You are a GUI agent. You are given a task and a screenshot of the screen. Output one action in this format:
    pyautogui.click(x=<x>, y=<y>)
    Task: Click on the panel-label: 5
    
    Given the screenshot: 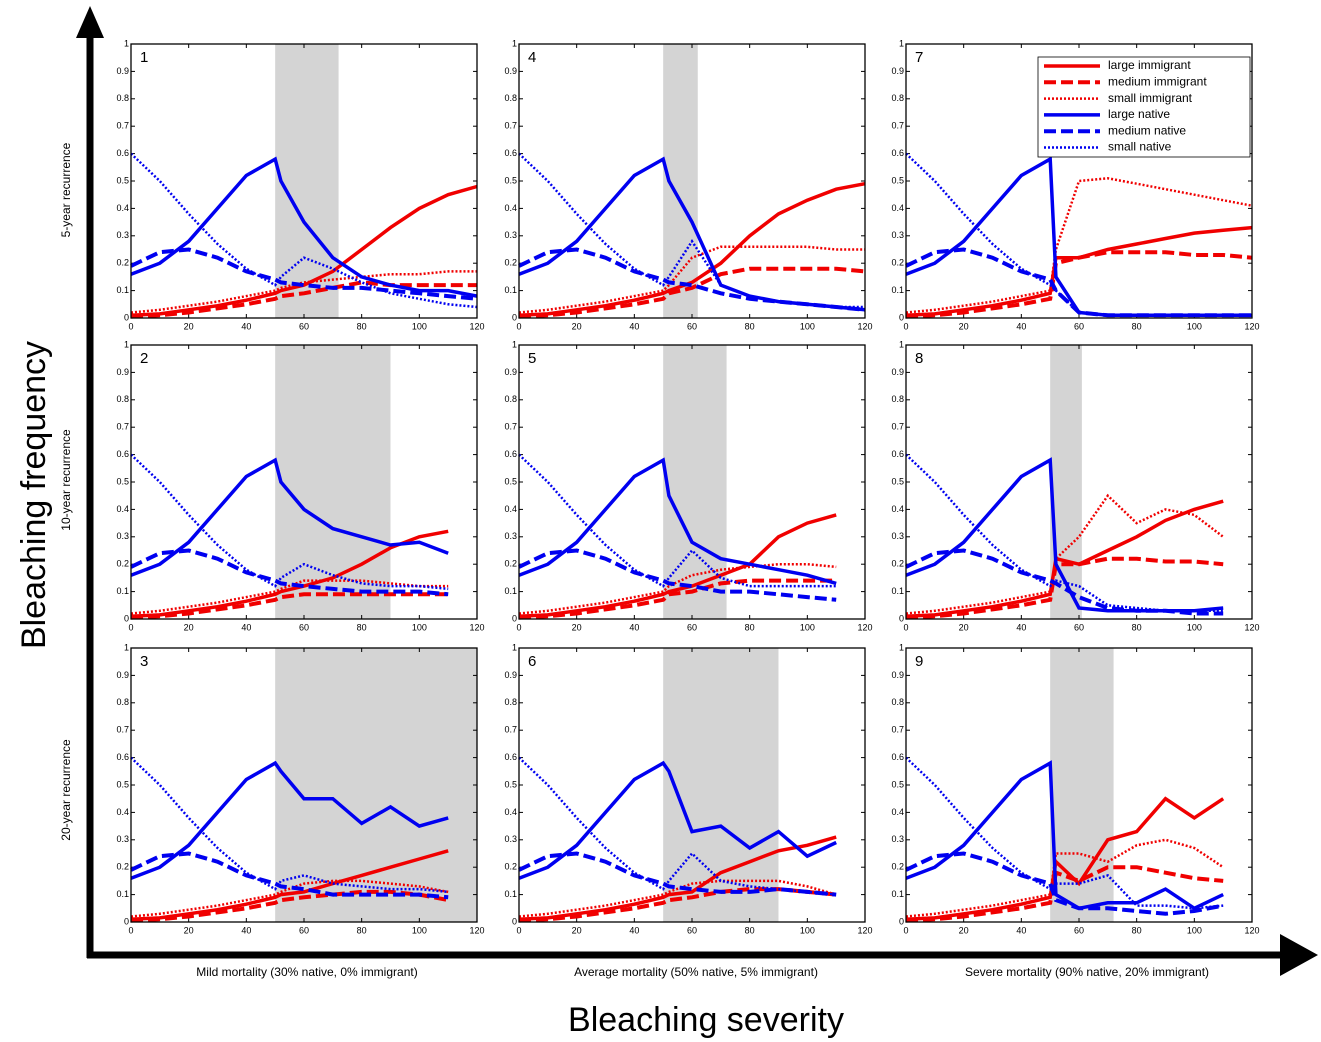 What is the action you would take?
    pyautogui.click(x=532, y=358)
    